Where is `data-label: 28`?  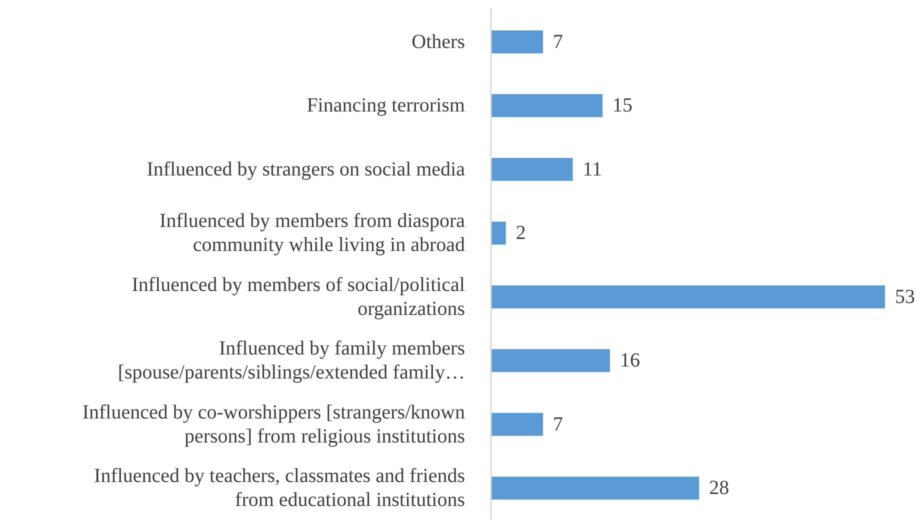 data-label: 28 is located at coordinates (719, 488).